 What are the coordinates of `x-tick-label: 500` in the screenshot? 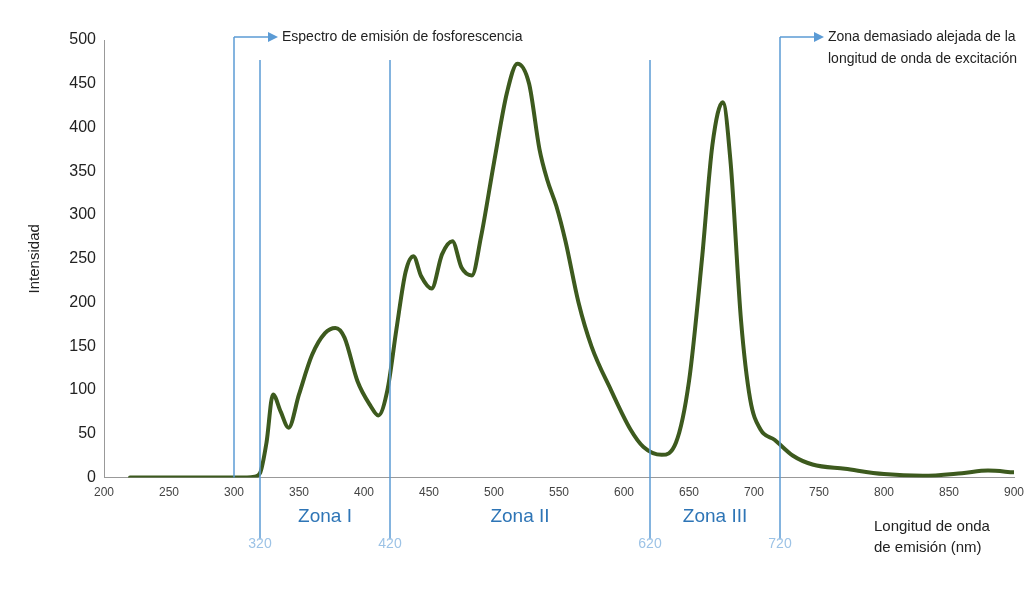 It's located at (494, 492).